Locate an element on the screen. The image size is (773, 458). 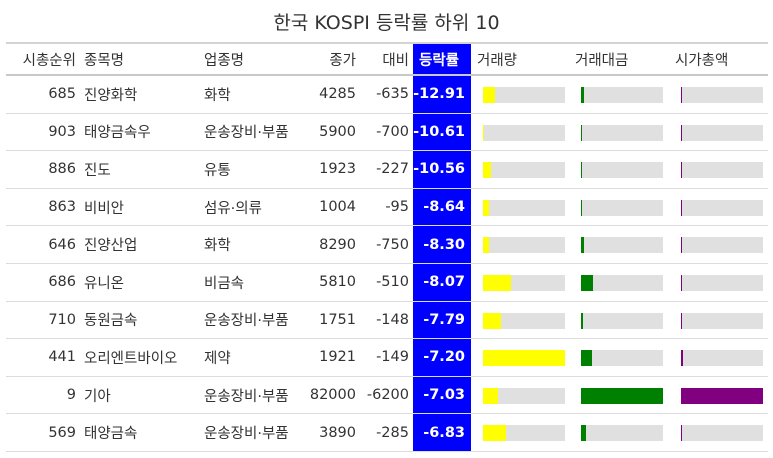
header-close: 종가 is located at coordinates (342, 60).